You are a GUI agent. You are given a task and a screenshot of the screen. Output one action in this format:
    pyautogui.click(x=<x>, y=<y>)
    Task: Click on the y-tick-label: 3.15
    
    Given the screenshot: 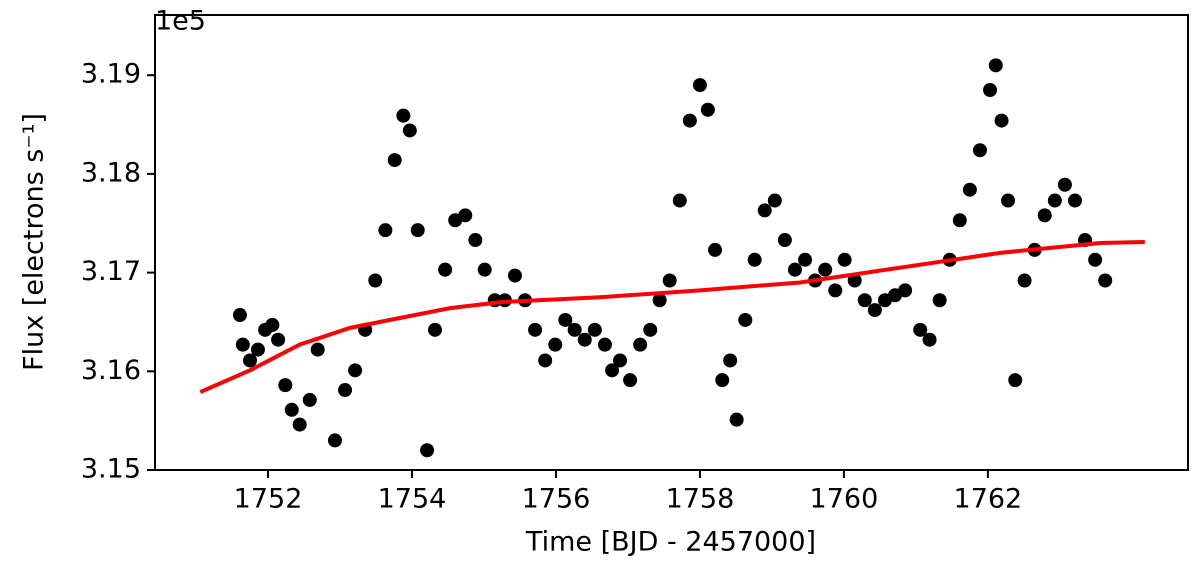 What is the action you would take?
    pyautogui.click(x=111, y=469)
    